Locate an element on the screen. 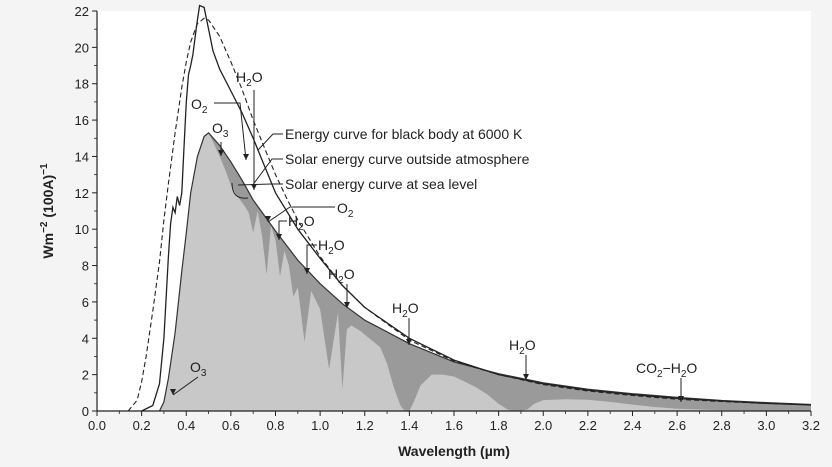 The width and height of the screenshot is (832, 467). annotation-text: O2 is located at coordinates (345, 210).